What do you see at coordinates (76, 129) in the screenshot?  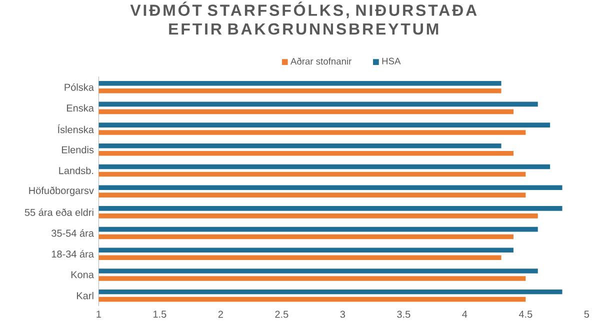 I see `y-tick-label: Íslenska` at bounding box center [76, 129].